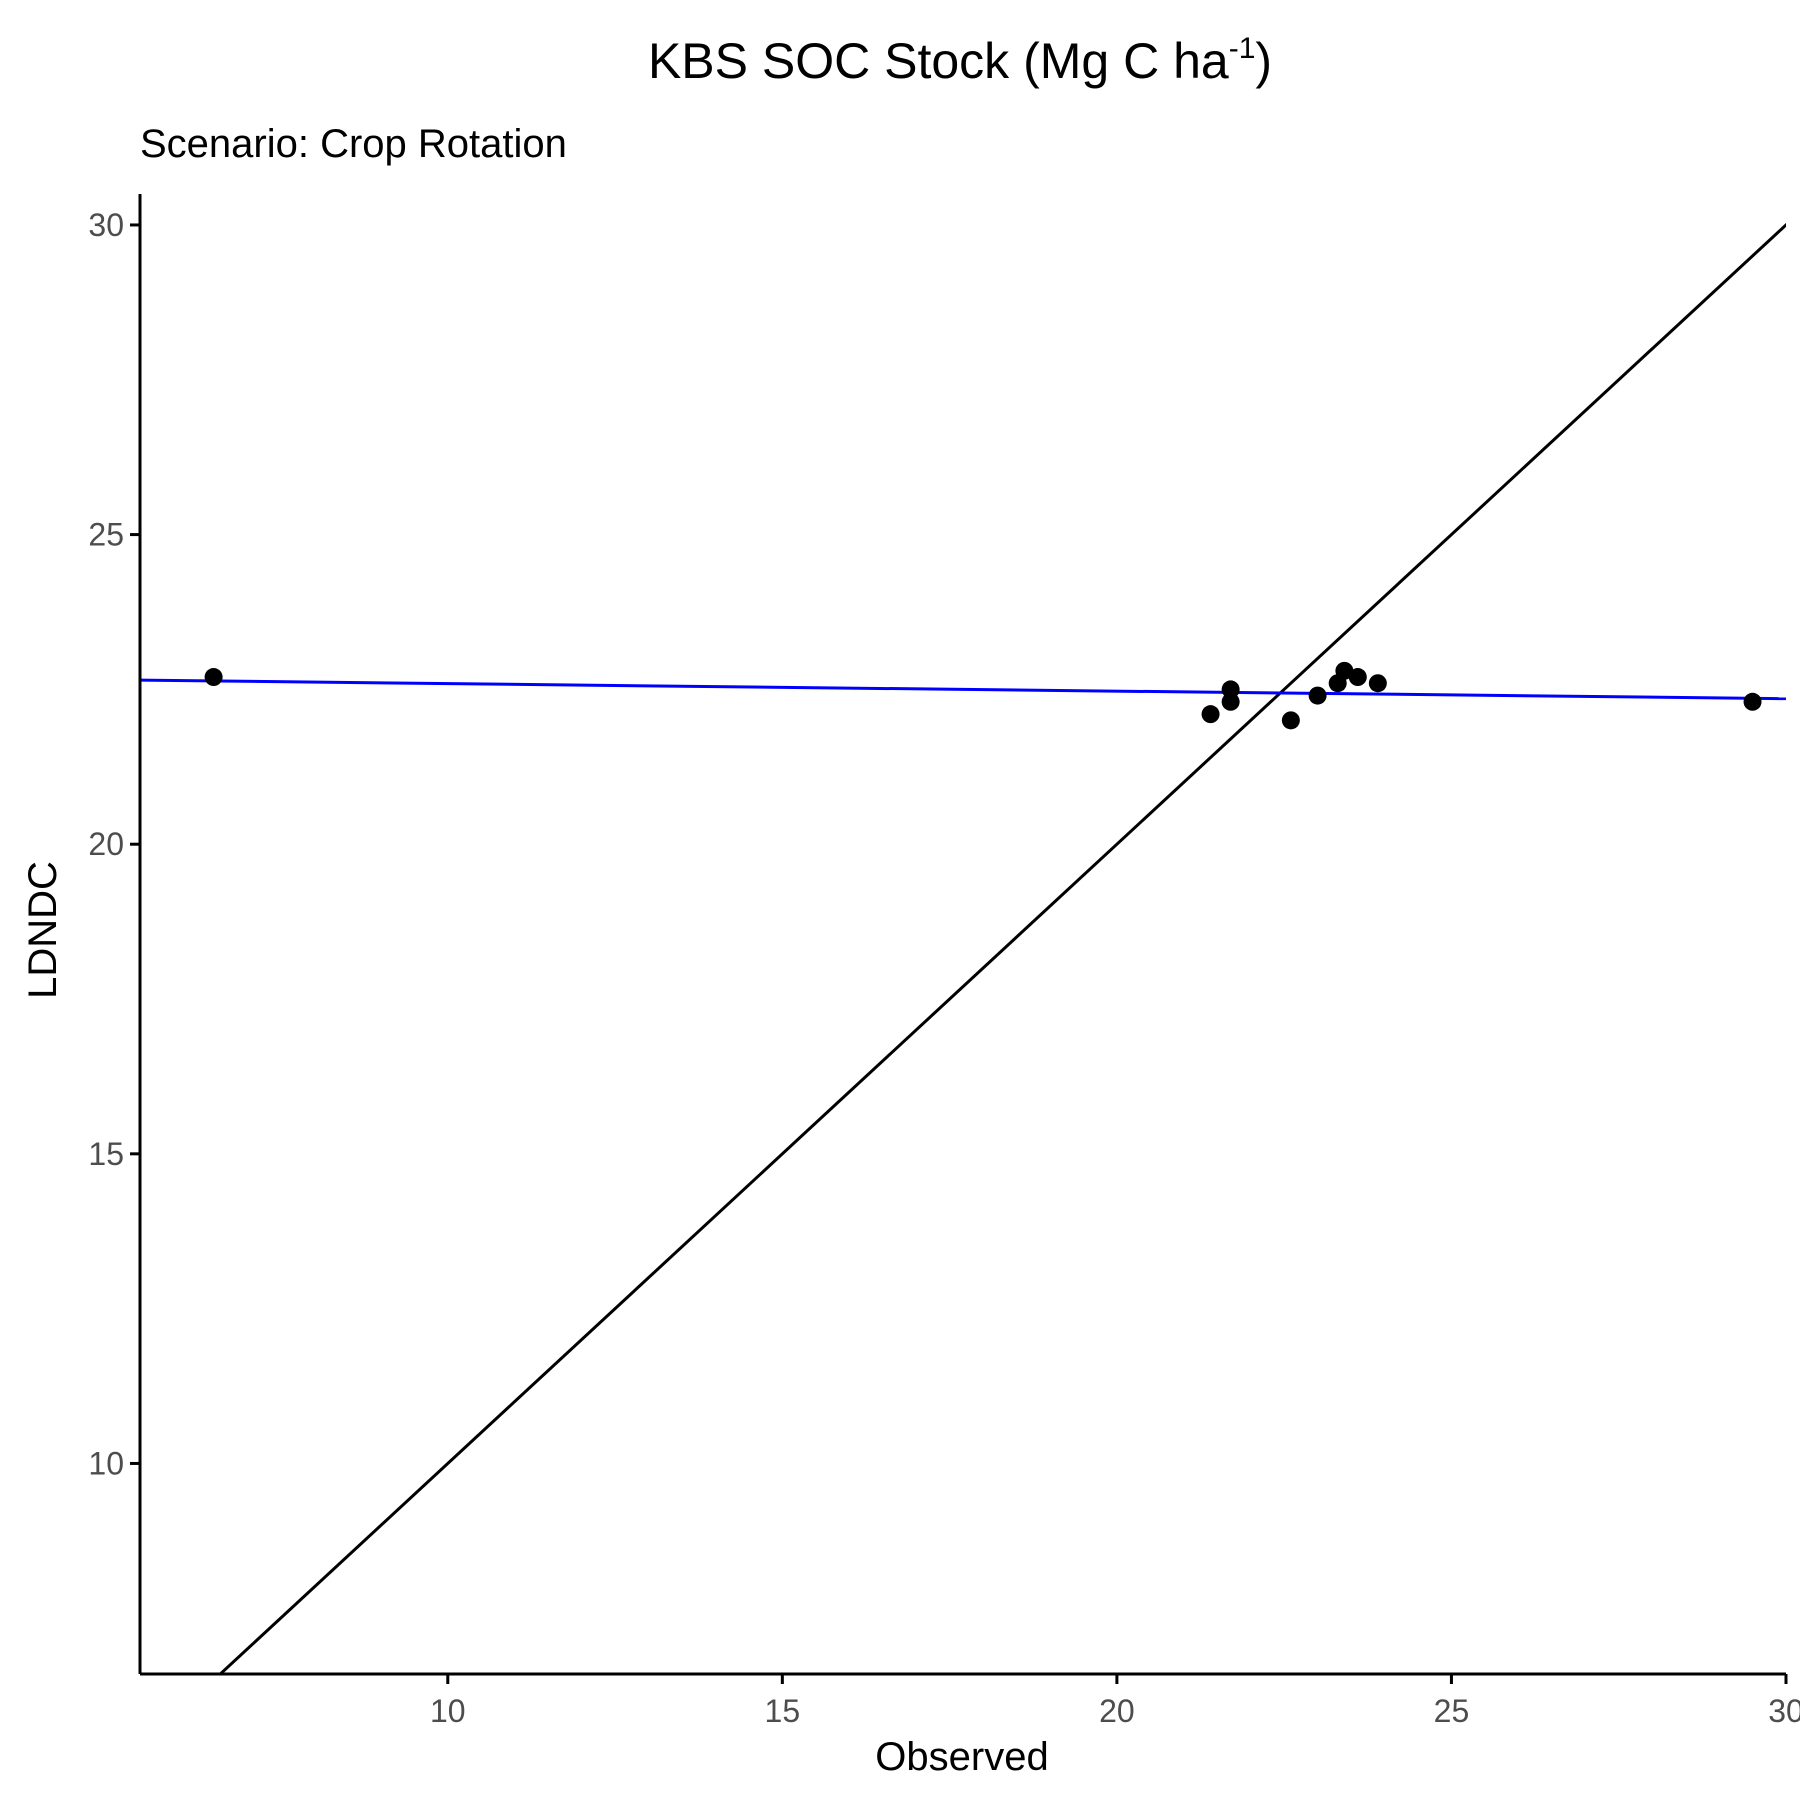 The image size is (1800, 1800). I want to click on x-axis-ticks: 10 15 20 25 30, so click(1115, 1701).